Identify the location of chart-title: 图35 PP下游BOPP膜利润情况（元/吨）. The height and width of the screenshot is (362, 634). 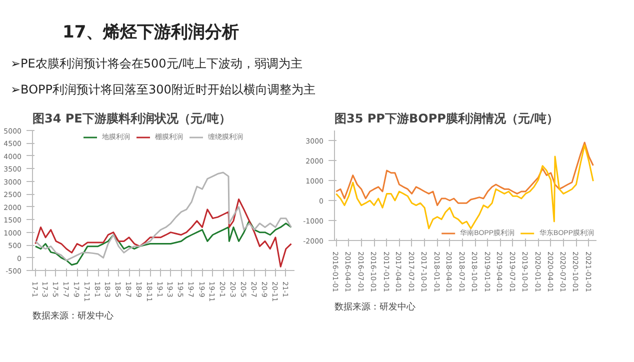
(446, 119).